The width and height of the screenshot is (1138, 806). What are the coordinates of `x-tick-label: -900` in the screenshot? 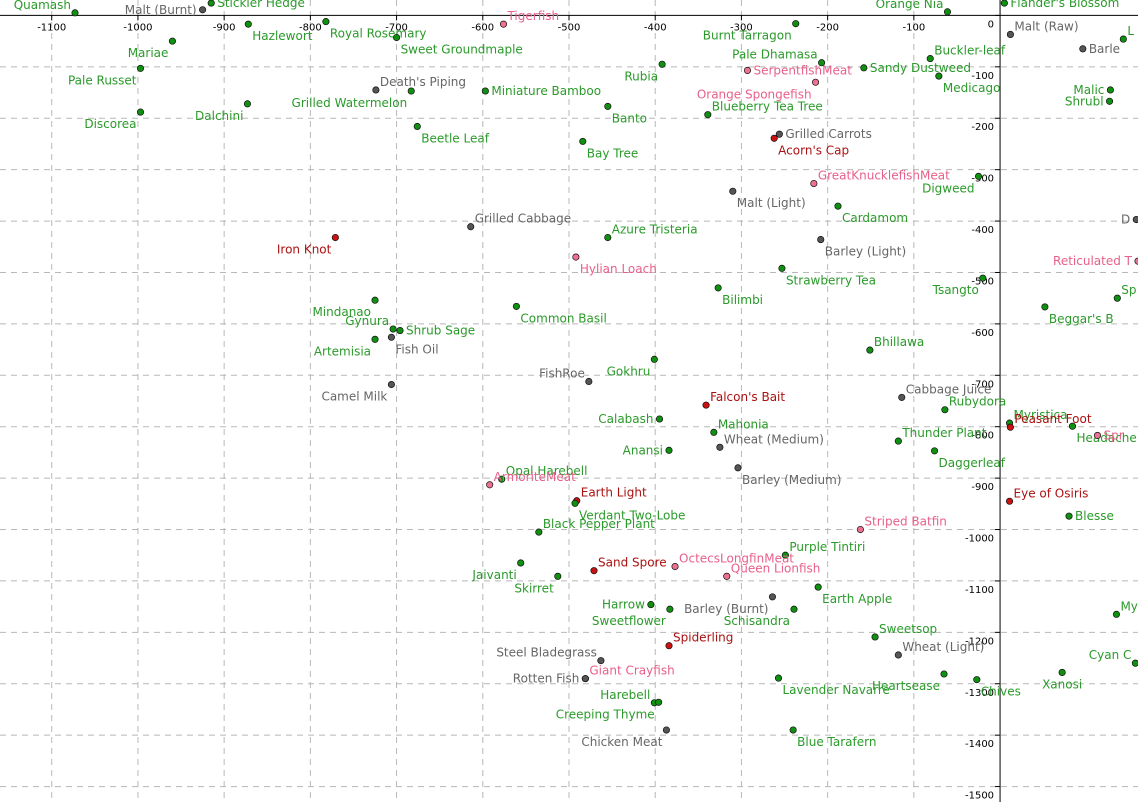 It's located at (224, 27).